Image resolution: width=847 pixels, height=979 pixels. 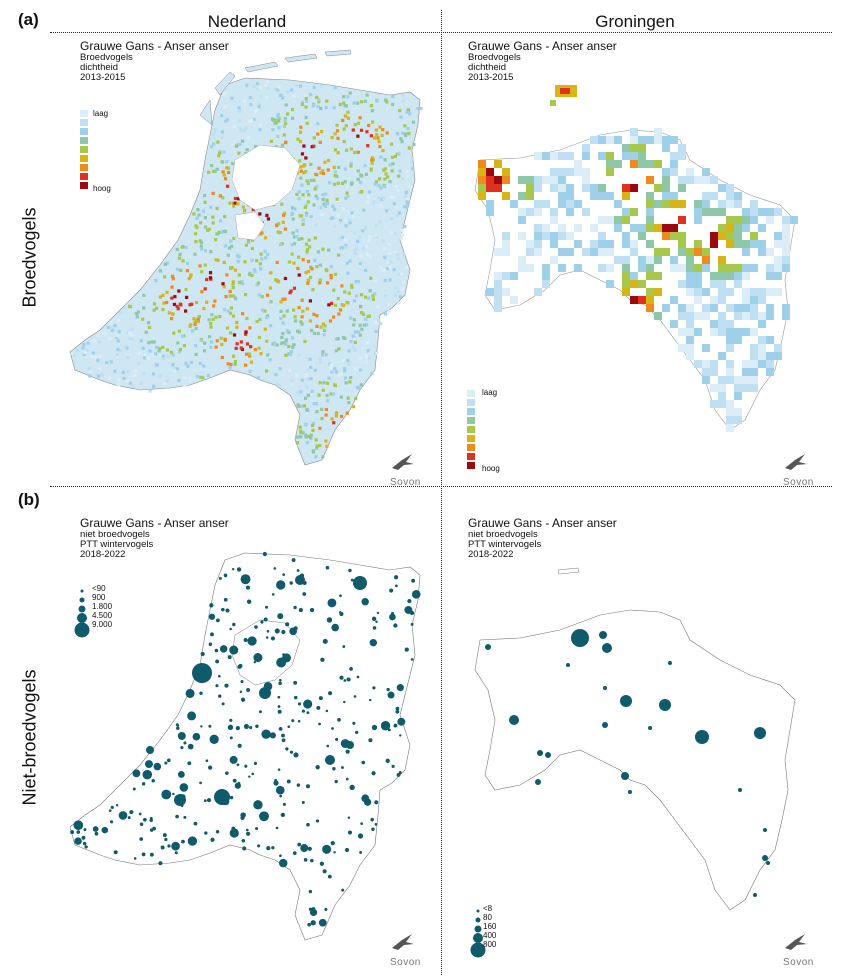 I want to click on ijsselmeer, so click(x=266, y=177).